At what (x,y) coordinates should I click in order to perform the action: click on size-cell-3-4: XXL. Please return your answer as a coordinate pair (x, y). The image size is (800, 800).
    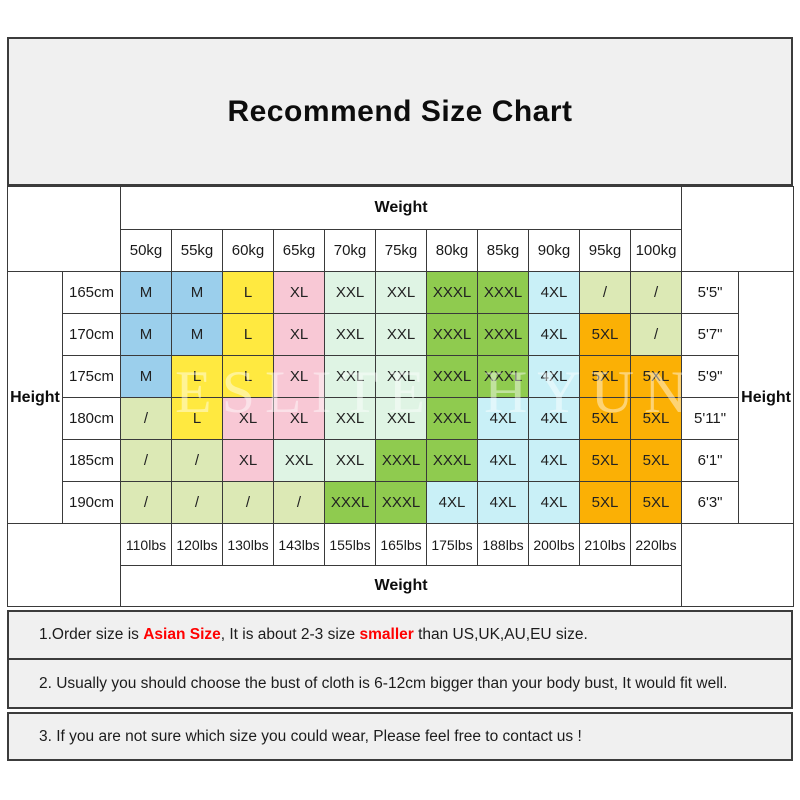
    Looking at the image, I should click on (350, 418).